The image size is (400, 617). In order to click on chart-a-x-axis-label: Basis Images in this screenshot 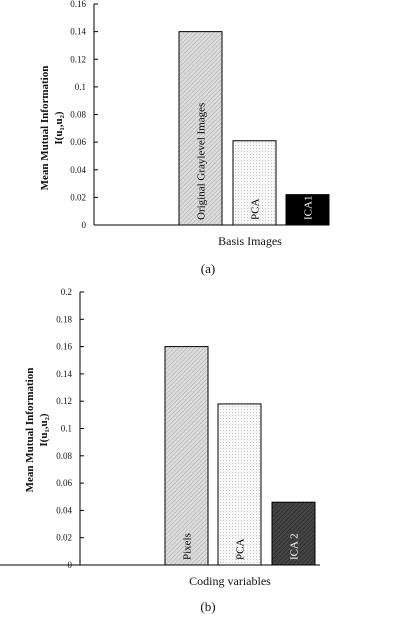, I will do `click(250, 241)`.